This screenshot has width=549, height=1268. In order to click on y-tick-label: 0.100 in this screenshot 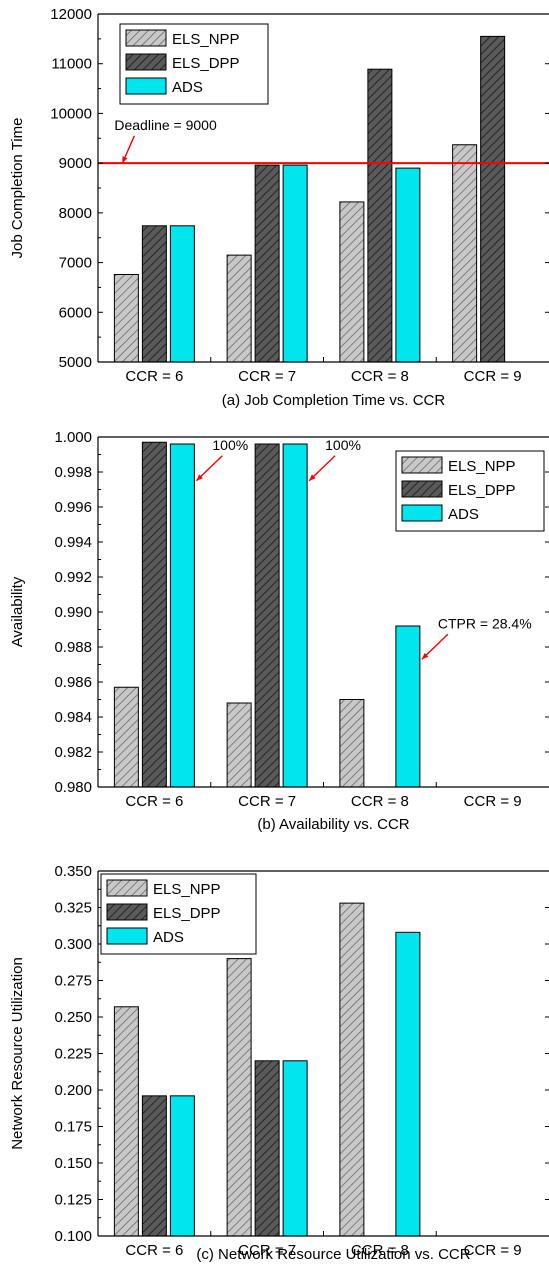, I will do `click(73, 1236)`.